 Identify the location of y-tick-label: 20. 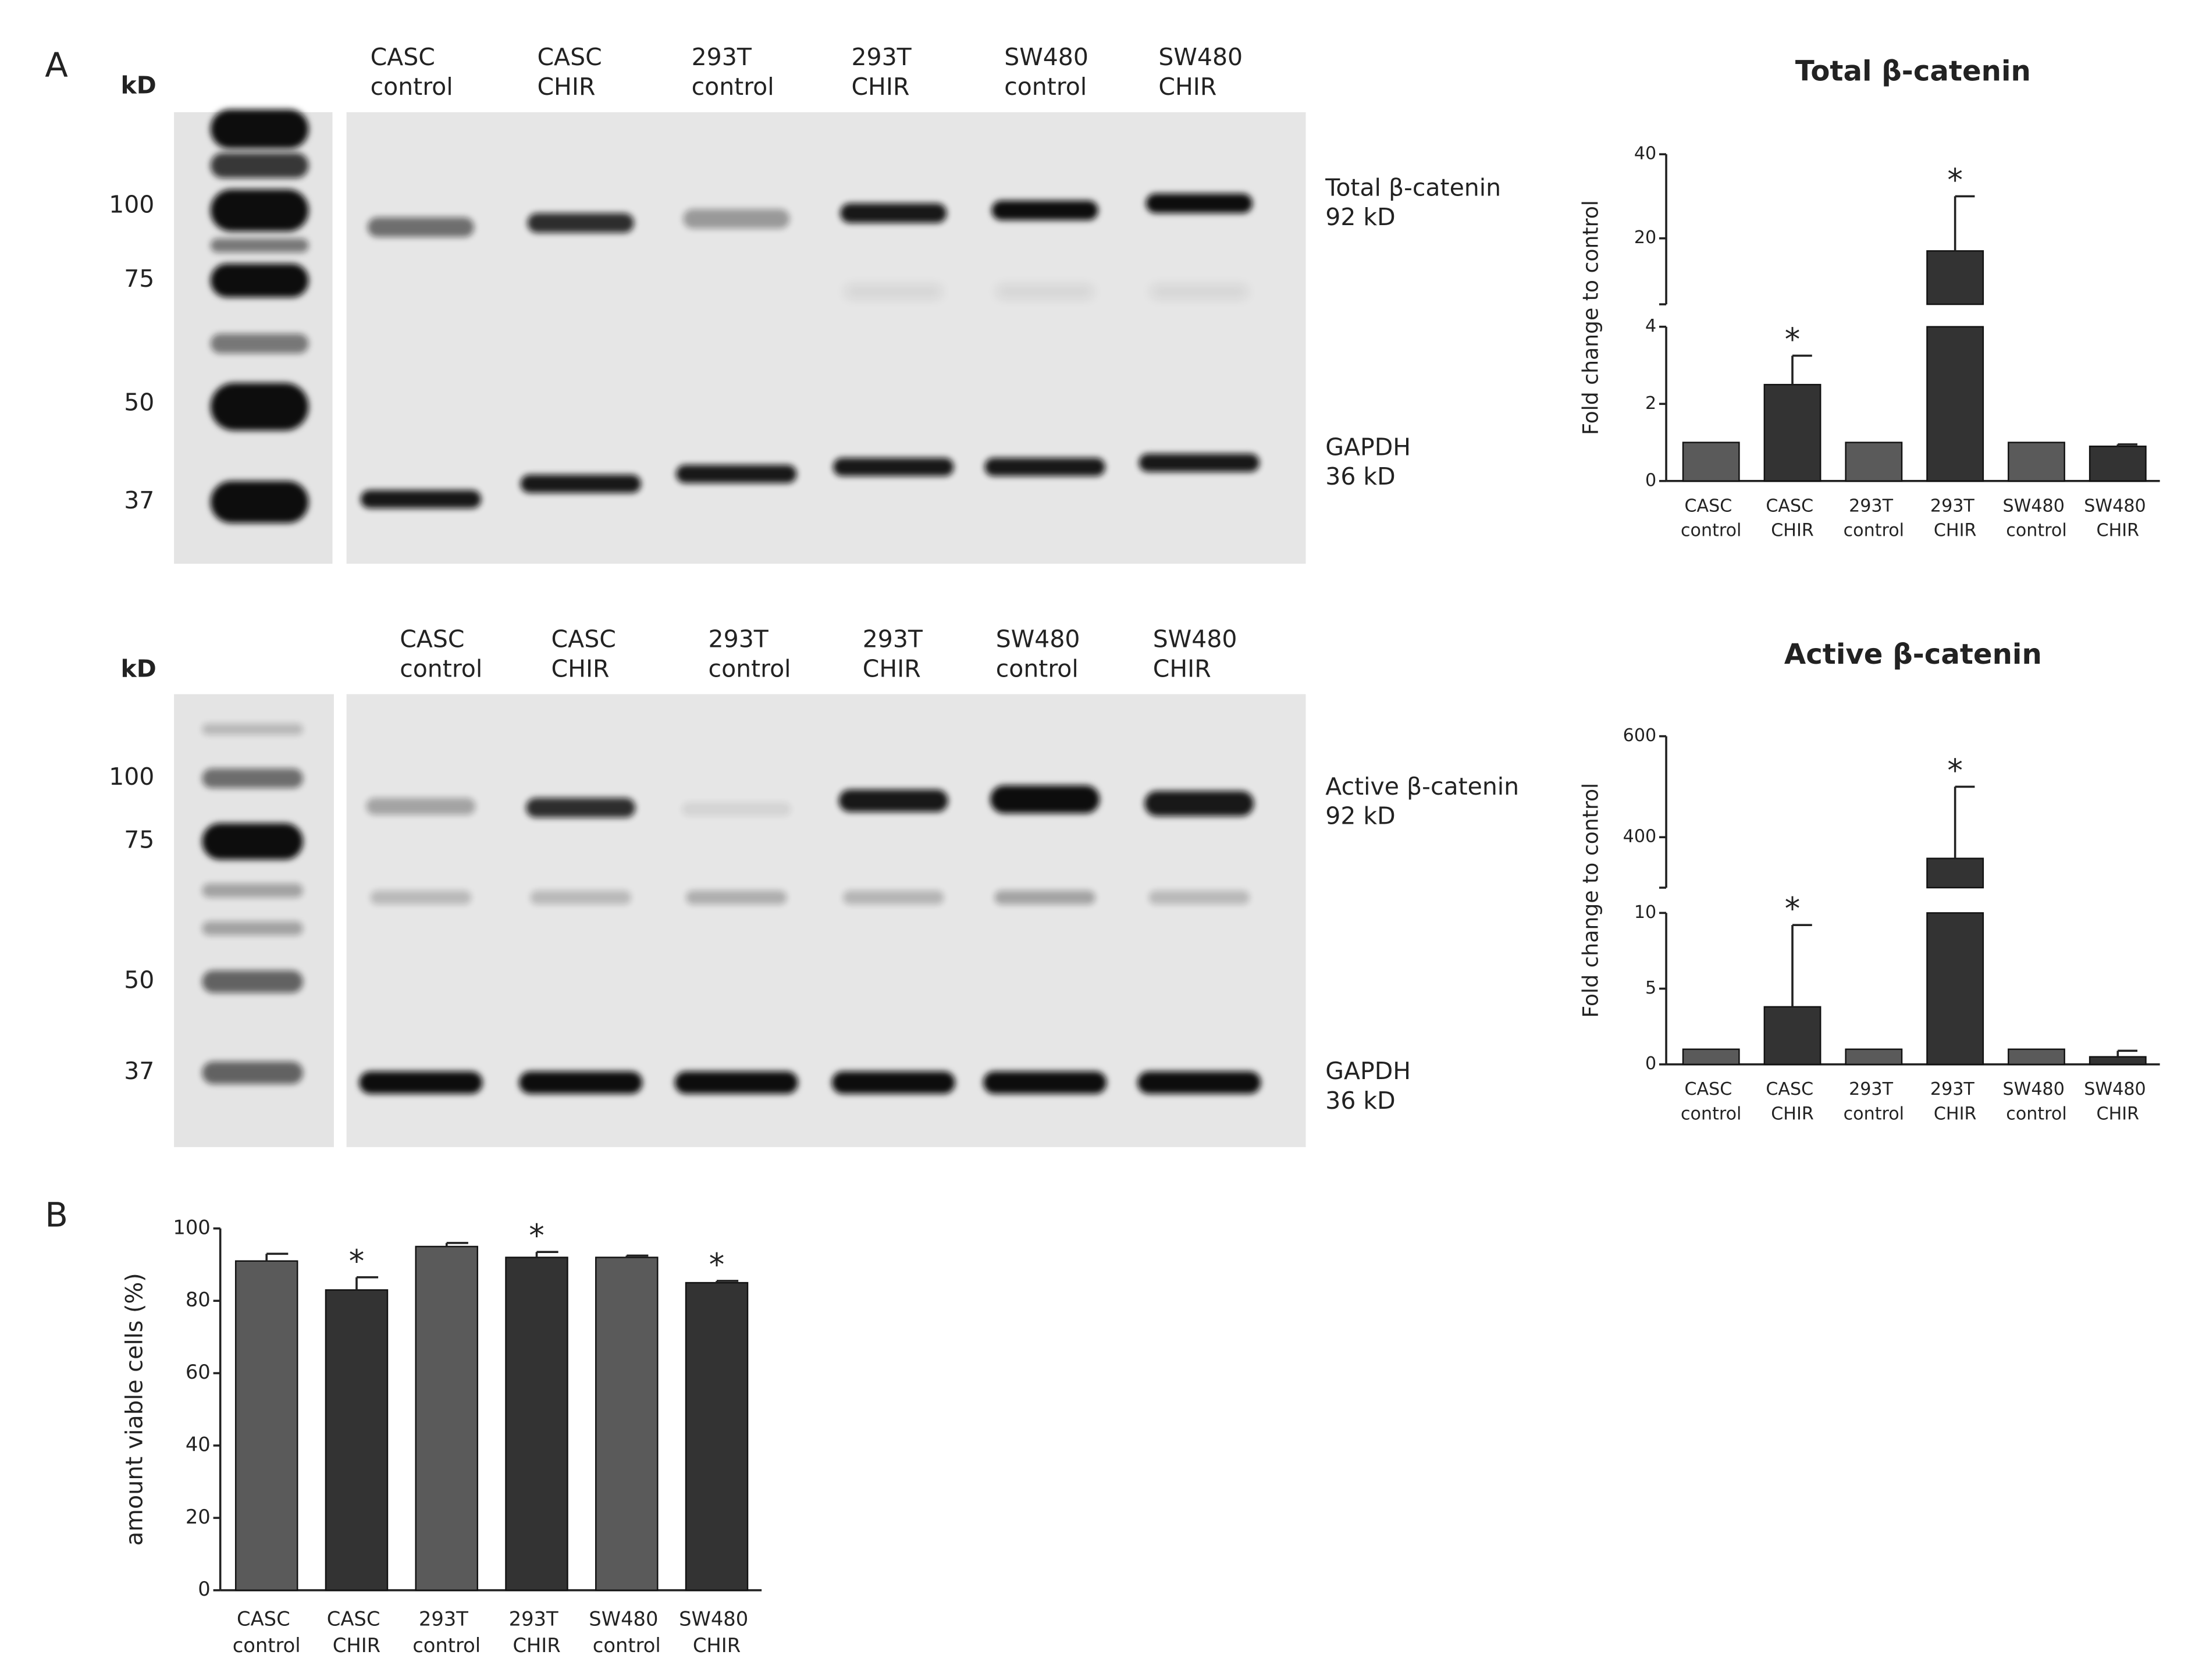
(198, 1516).